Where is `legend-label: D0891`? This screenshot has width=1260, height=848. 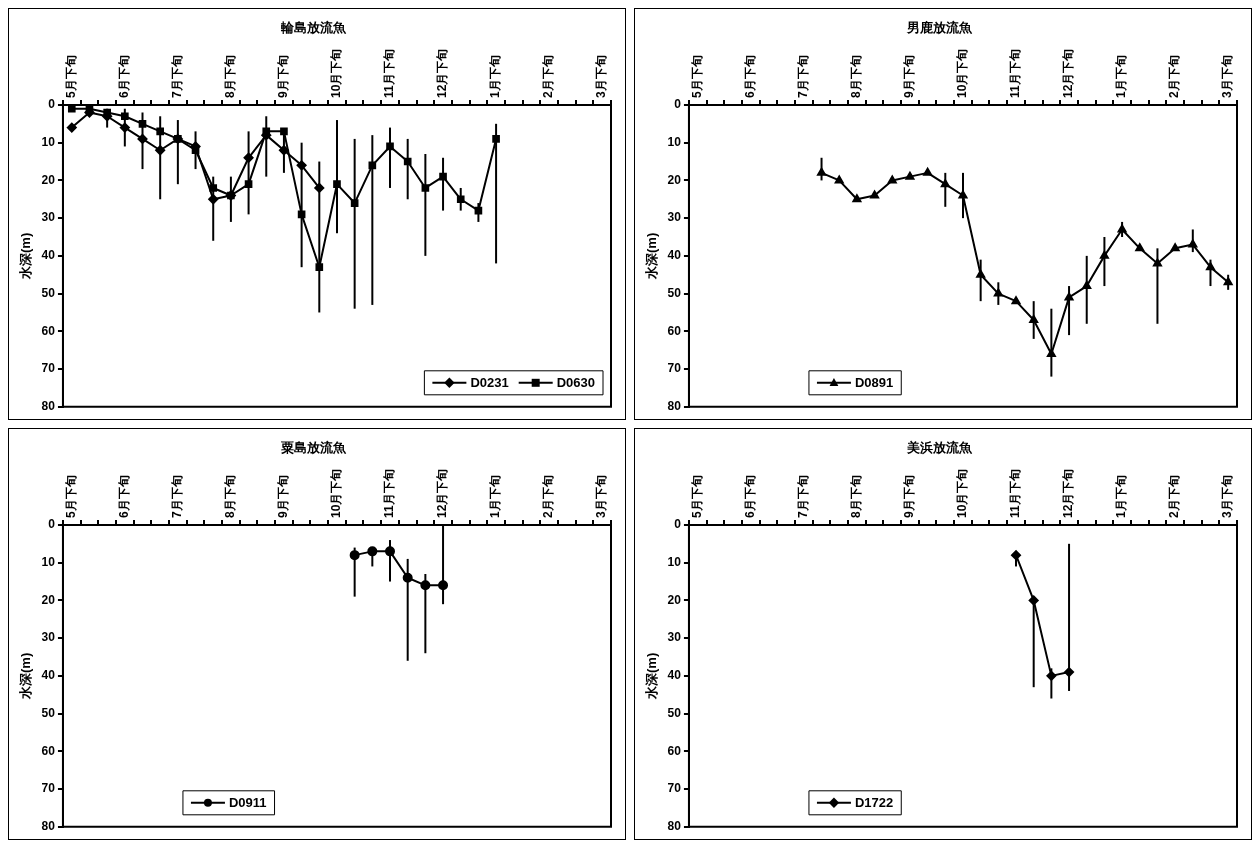
legend-label: D0891 is located at coordinates (874, 383).